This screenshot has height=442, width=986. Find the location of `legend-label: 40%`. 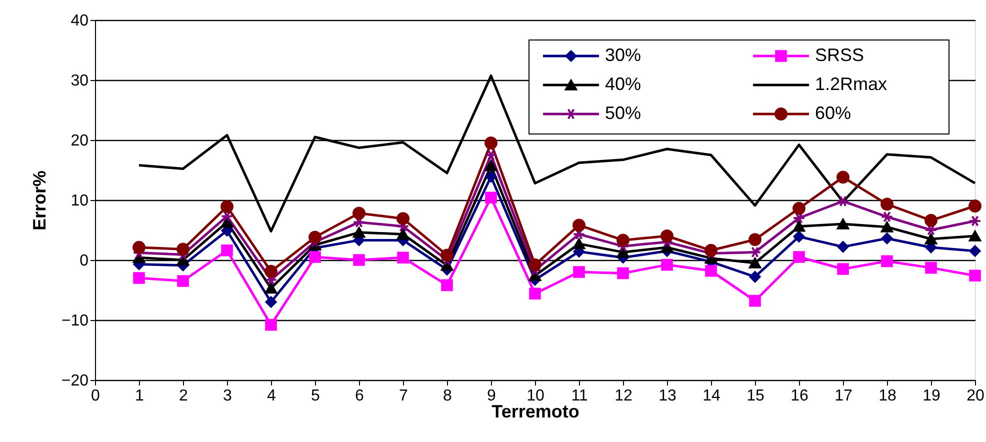

legend-label: 40% is located at coordinates (623, 84).